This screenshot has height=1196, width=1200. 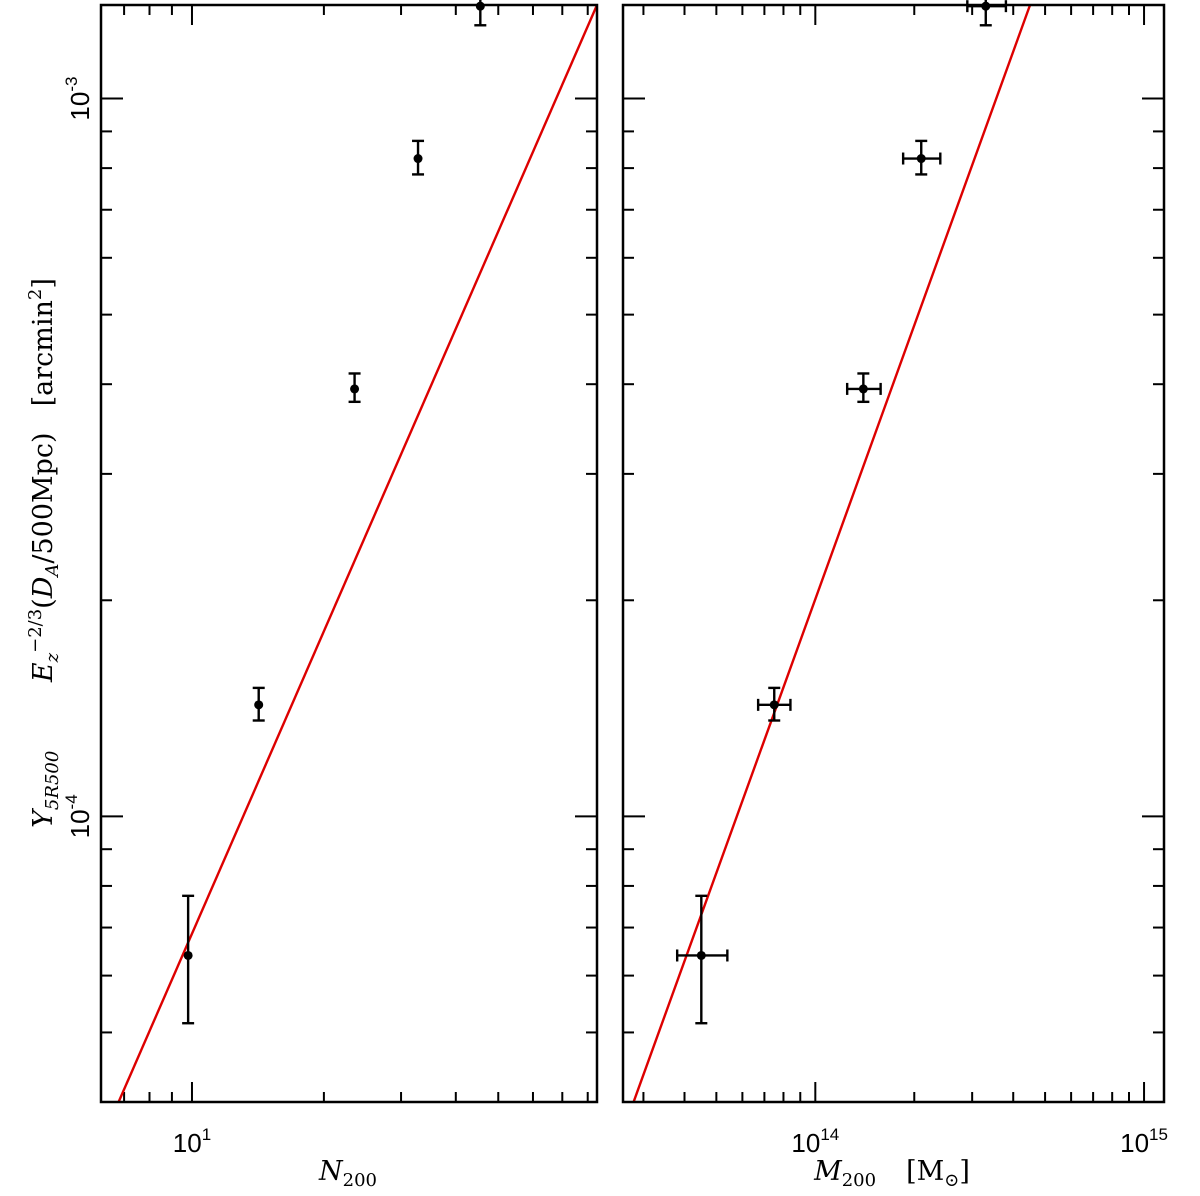 What do you see at coordinates (347, 1173) in the screenshot?
I see `left-x-axis-label: N200` at bounding box center [347, 1173].